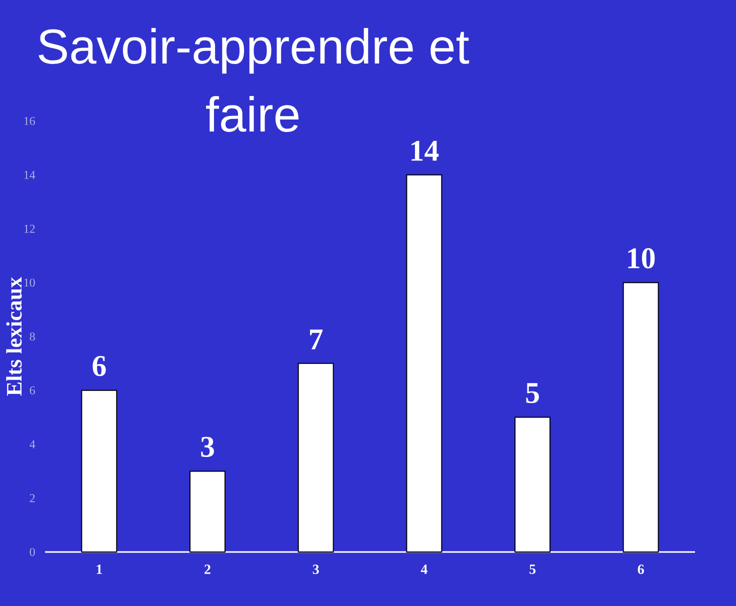 This screenshot has height=606, width=736. Describe the element at coordinates (32, 390) in the screenshot. I see `y-tick-label: 6` at that location.